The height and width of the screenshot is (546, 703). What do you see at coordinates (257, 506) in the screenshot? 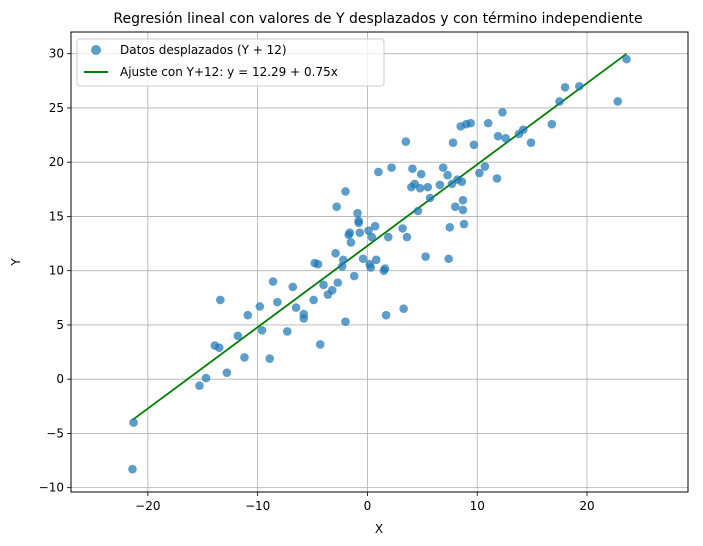
I see `x-tick-label: −10` at bounding box center [257, 506].